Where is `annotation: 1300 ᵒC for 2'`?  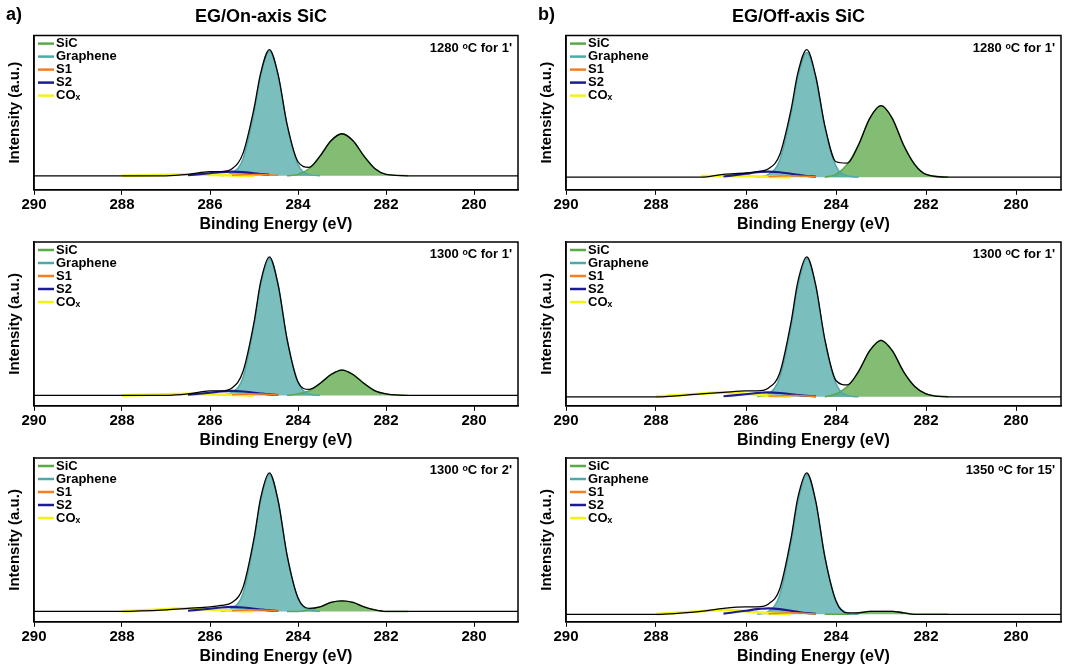 annotation: 1300 ᵒC for 2' is located at coordinates (470, 470).